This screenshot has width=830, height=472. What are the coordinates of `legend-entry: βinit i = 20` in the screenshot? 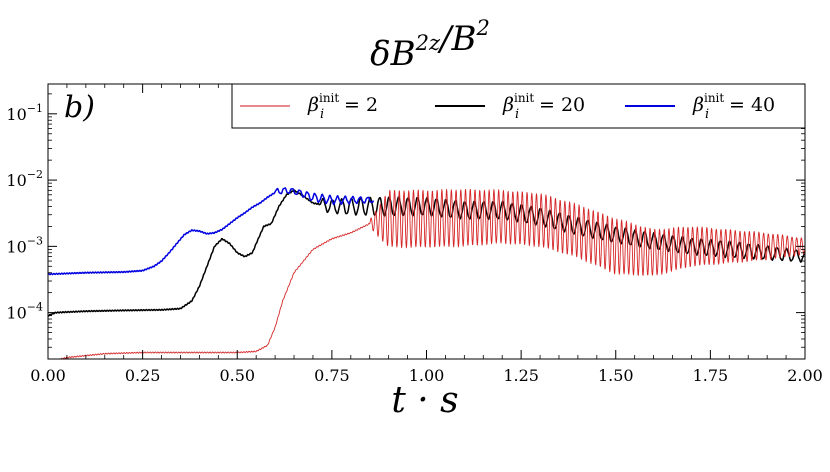 It's located at (510, 106).